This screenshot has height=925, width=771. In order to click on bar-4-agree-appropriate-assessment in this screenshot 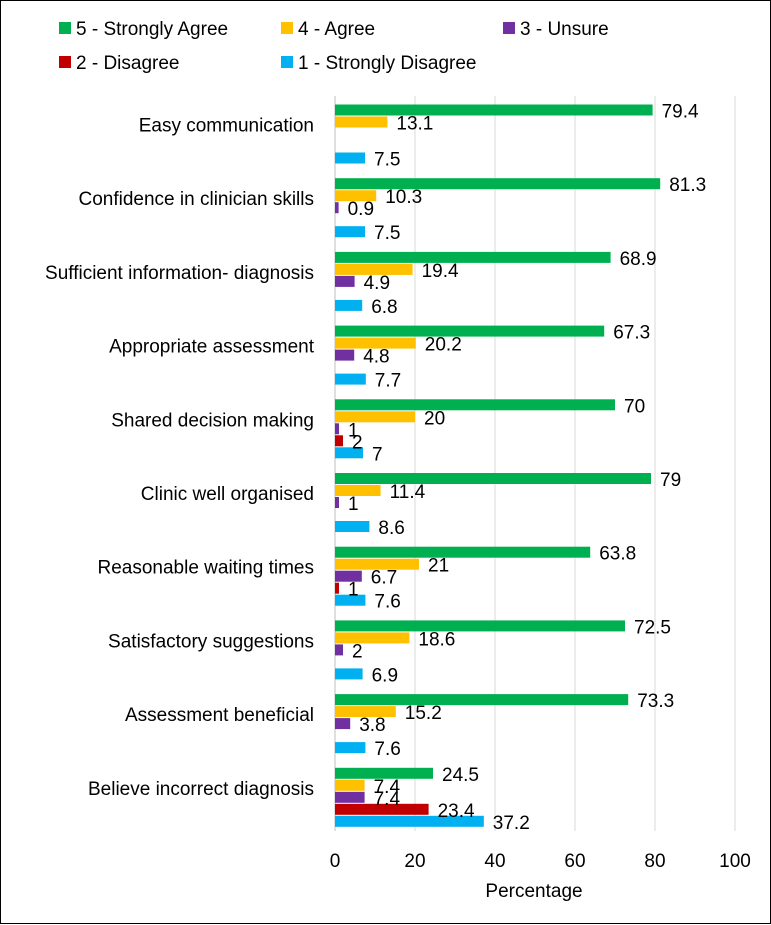, I will do `click(375, 343)`.